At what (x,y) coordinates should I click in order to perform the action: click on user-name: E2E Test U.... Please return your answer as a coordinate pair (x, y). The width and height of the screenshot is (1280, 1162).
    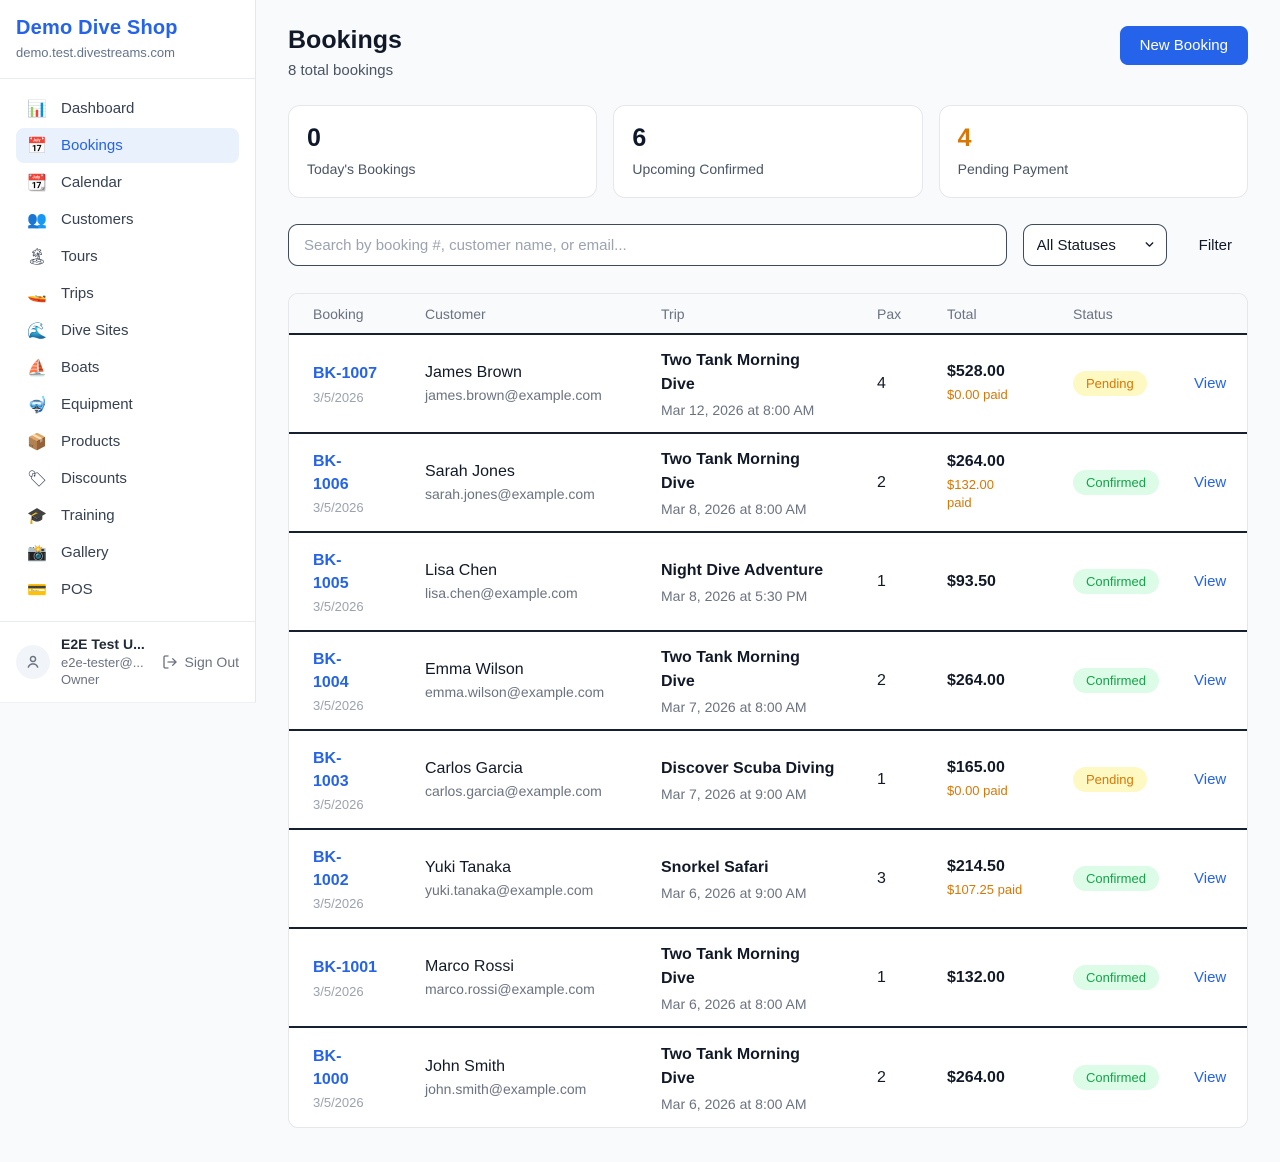
    Looking at the image, I should click on (103, 644).